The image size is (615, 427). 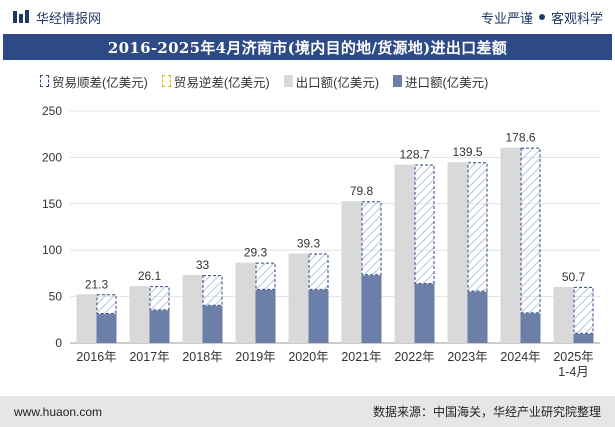 I want to click on x-tick-label: 2023年, so click(x=467, y=357).